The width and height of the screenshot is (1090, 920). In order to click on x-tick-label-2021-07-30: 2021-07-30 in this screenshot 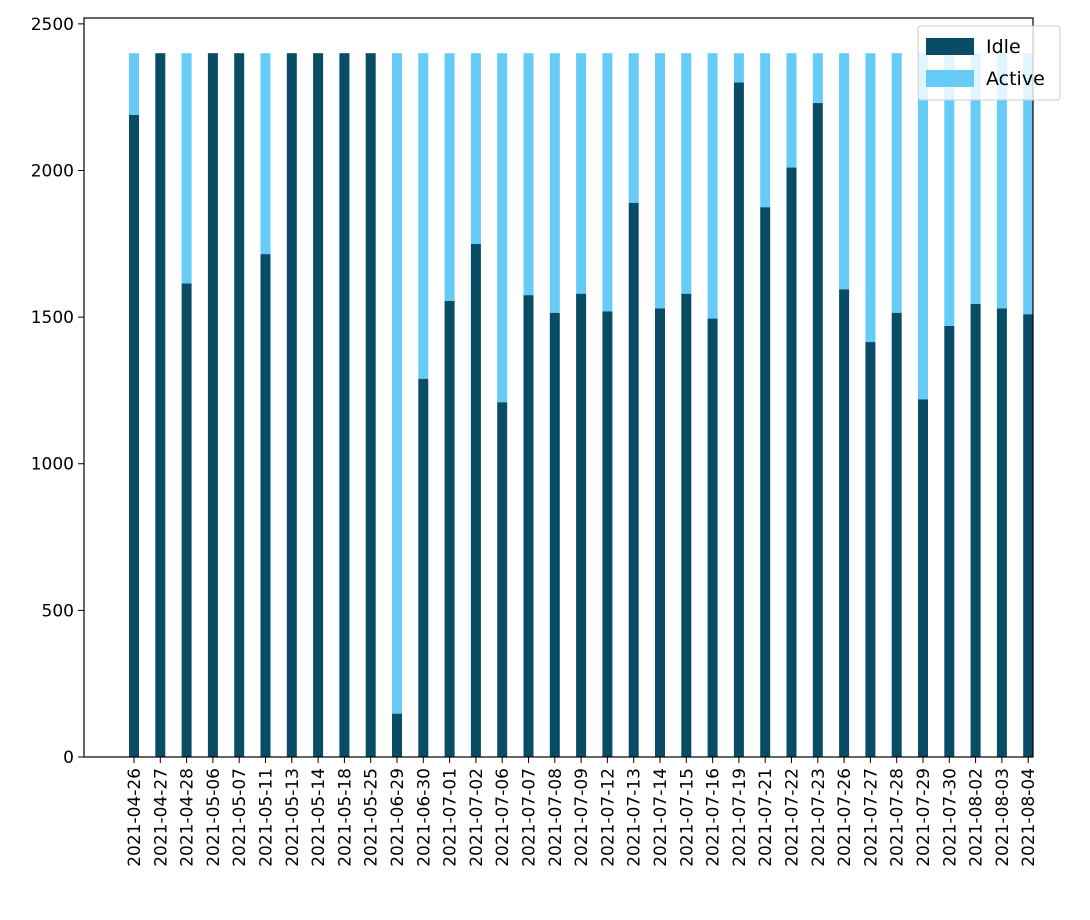, I will do `click(950, 817)`.